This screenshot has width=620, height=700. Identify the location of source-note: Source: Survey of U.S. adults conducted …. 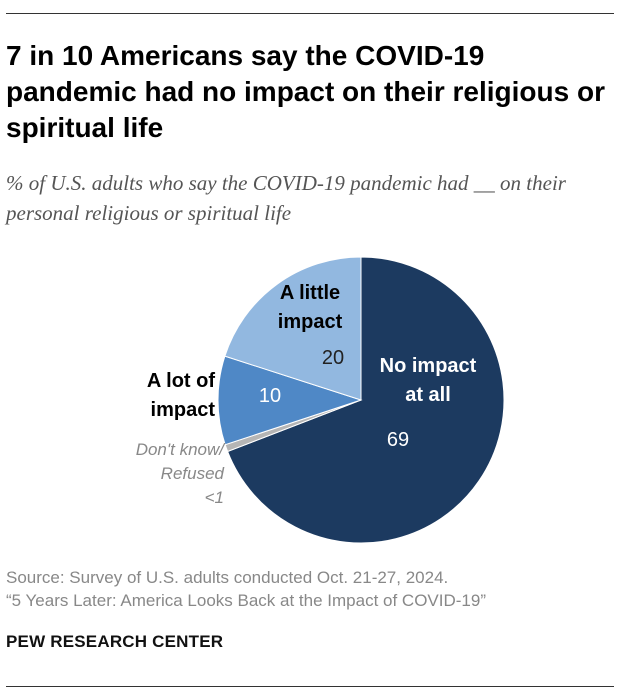
(246, 589).